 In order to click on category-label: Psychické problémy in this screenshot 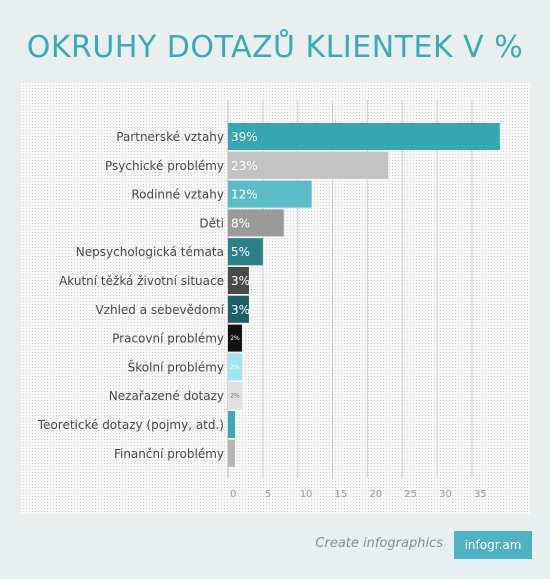, I will do `click(164, 166)`.